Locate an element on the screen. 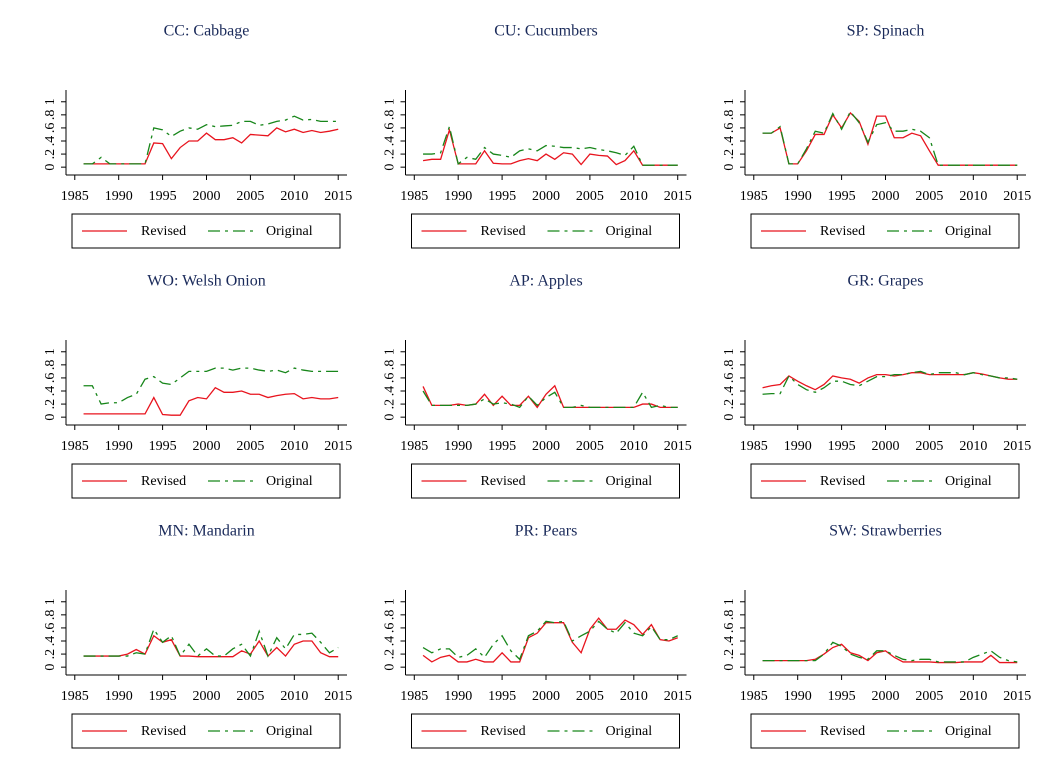 The height and width of the screenshot is (773, 1049). legend-box is located at coordinates (545, 481).